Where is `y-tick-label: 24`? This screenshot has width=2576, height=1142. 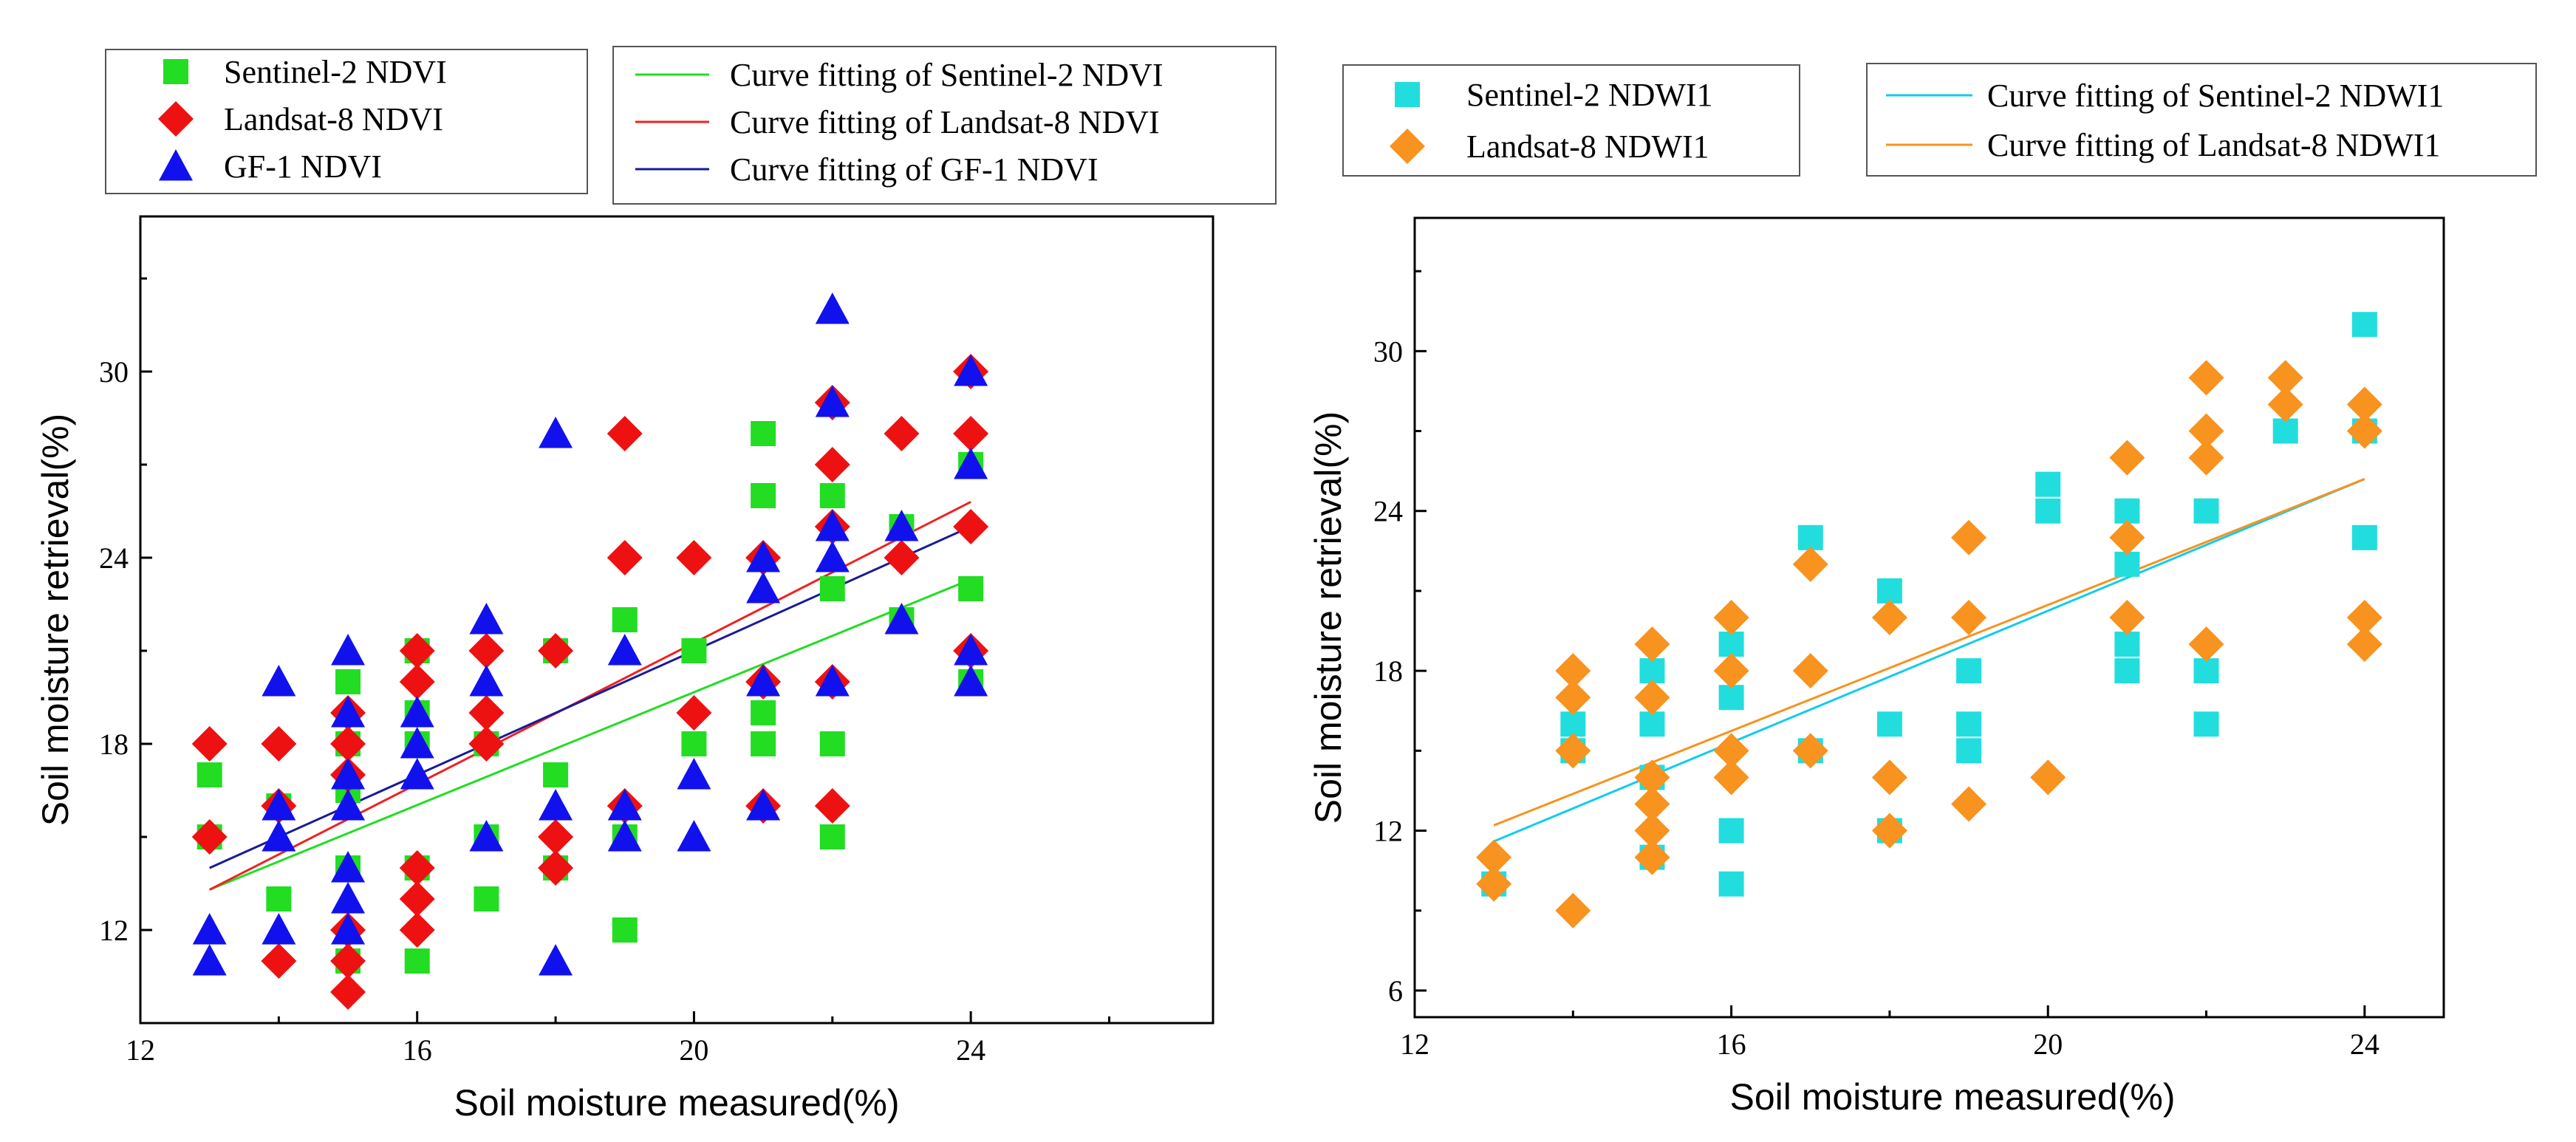 y-tick-label: 24 is located at coordinates (1388, 511).